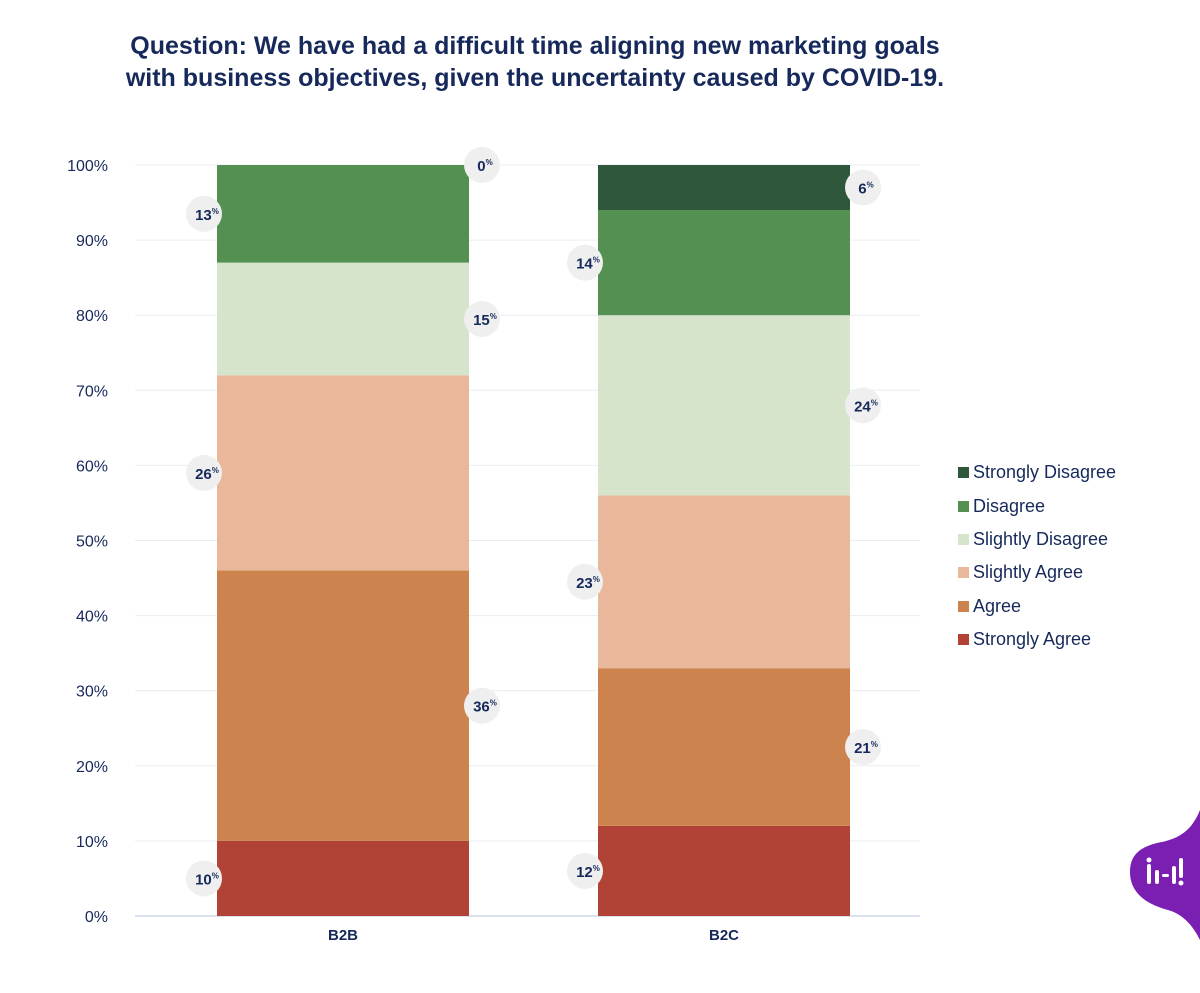  I want to click on legend-item: Slightly Disagree, so click(1037, 539).